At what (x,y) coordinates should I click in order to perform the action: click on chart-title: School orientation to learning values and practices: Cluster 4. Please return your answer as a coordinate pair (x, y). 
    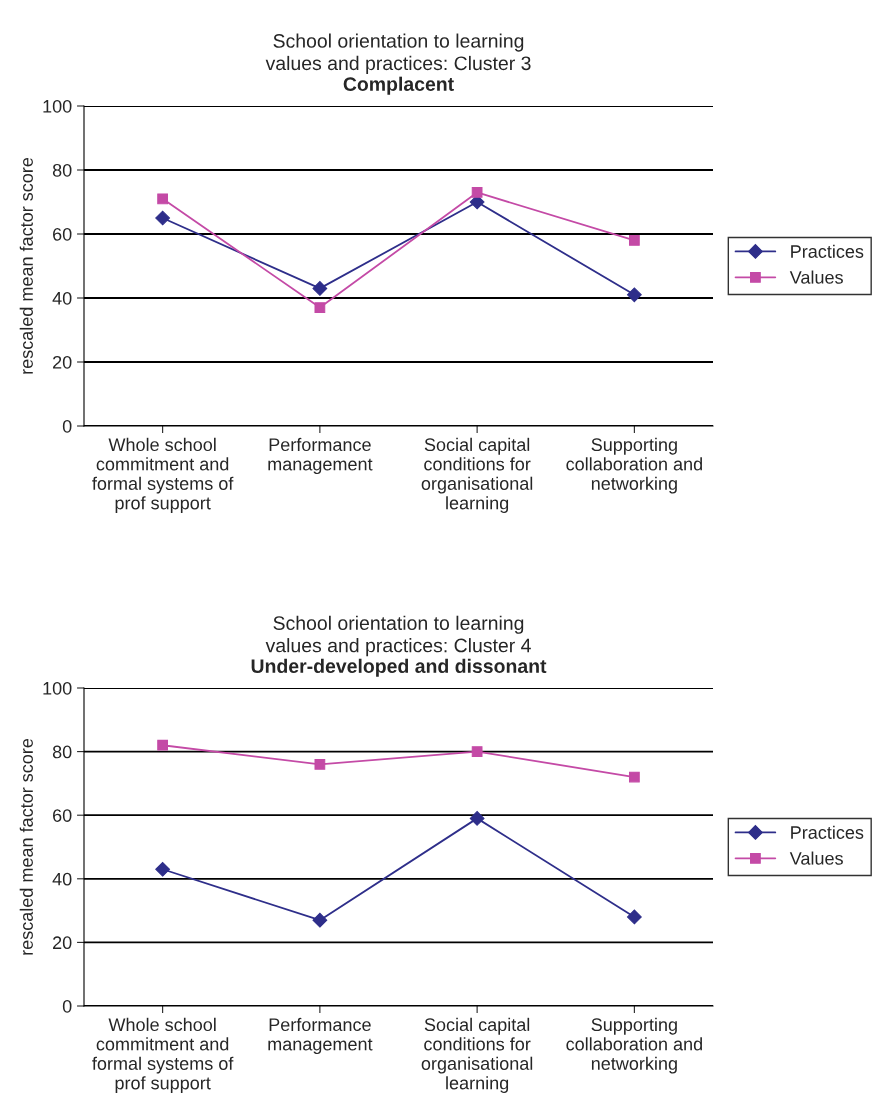
    Looking at the image, I should click on (398, 636).